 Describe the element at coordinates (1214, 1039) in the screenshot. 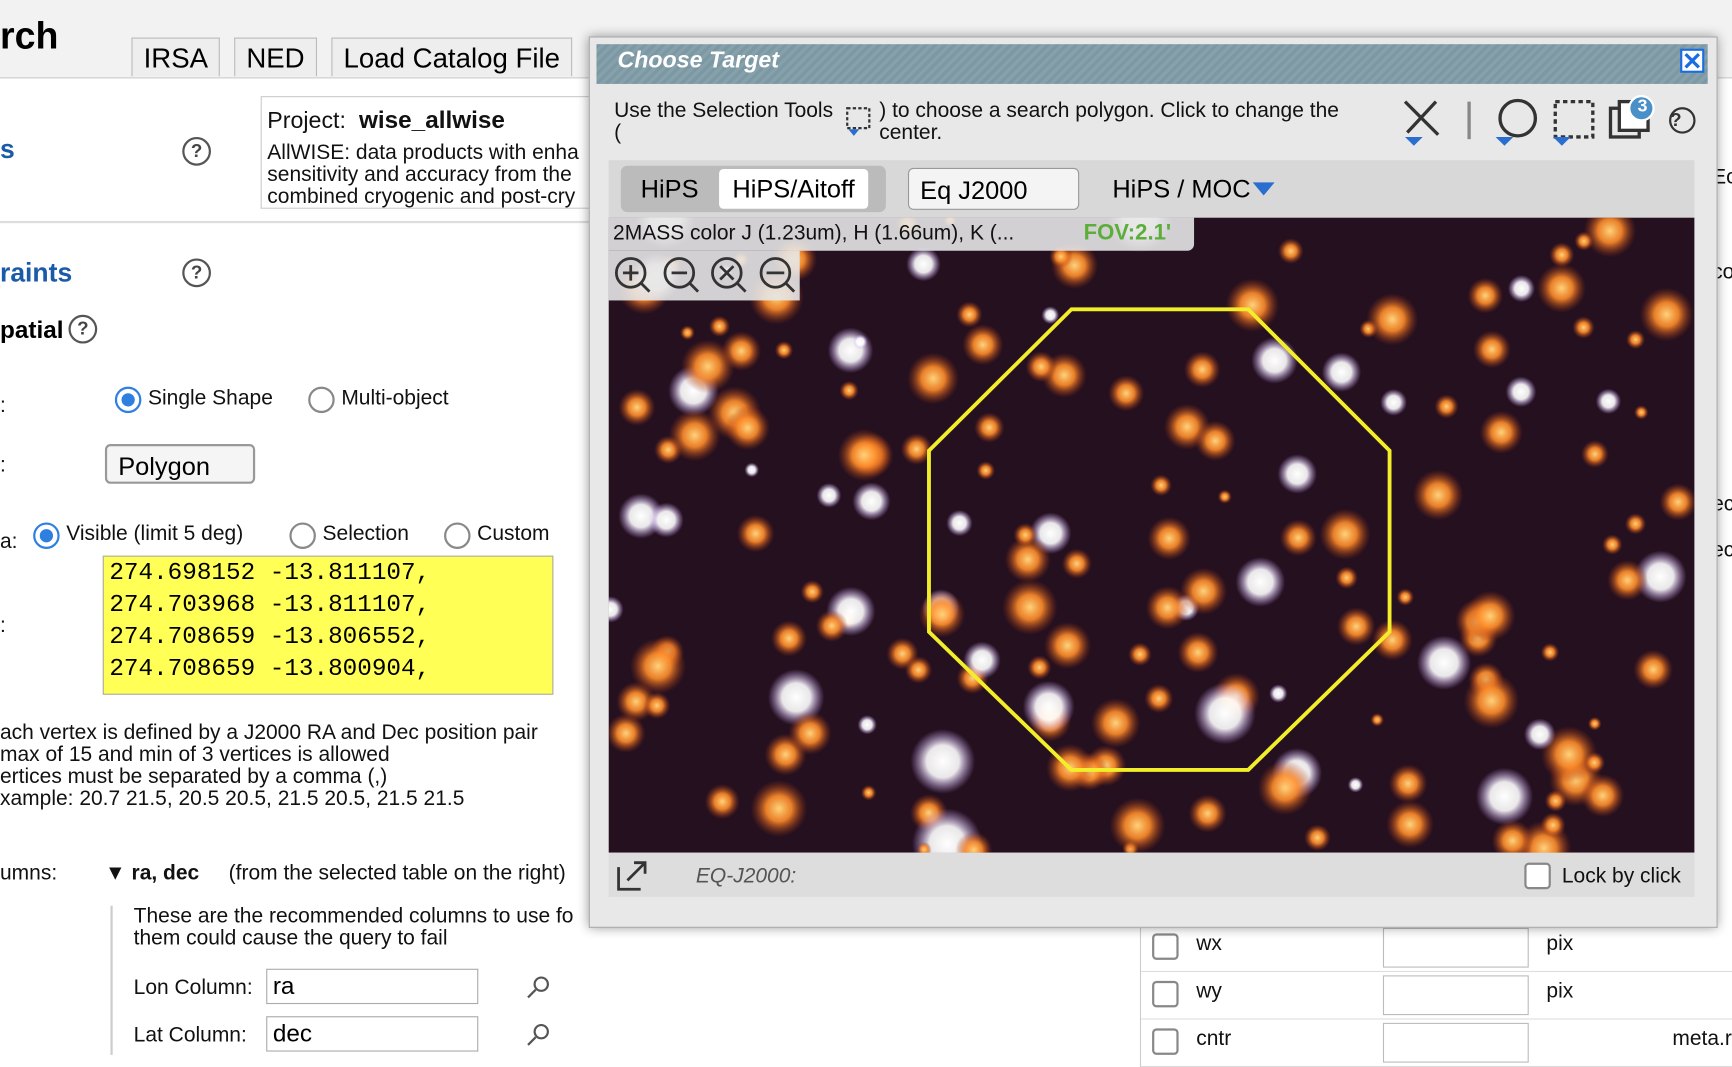

I see `cell: cntr` at that location.